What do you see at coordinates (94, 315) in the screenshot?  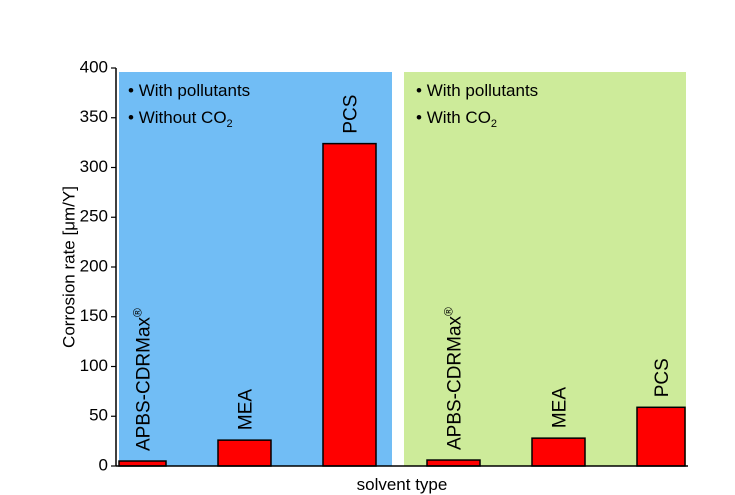 I see `y-tick-label: 150` at bounding box center [94, 315].